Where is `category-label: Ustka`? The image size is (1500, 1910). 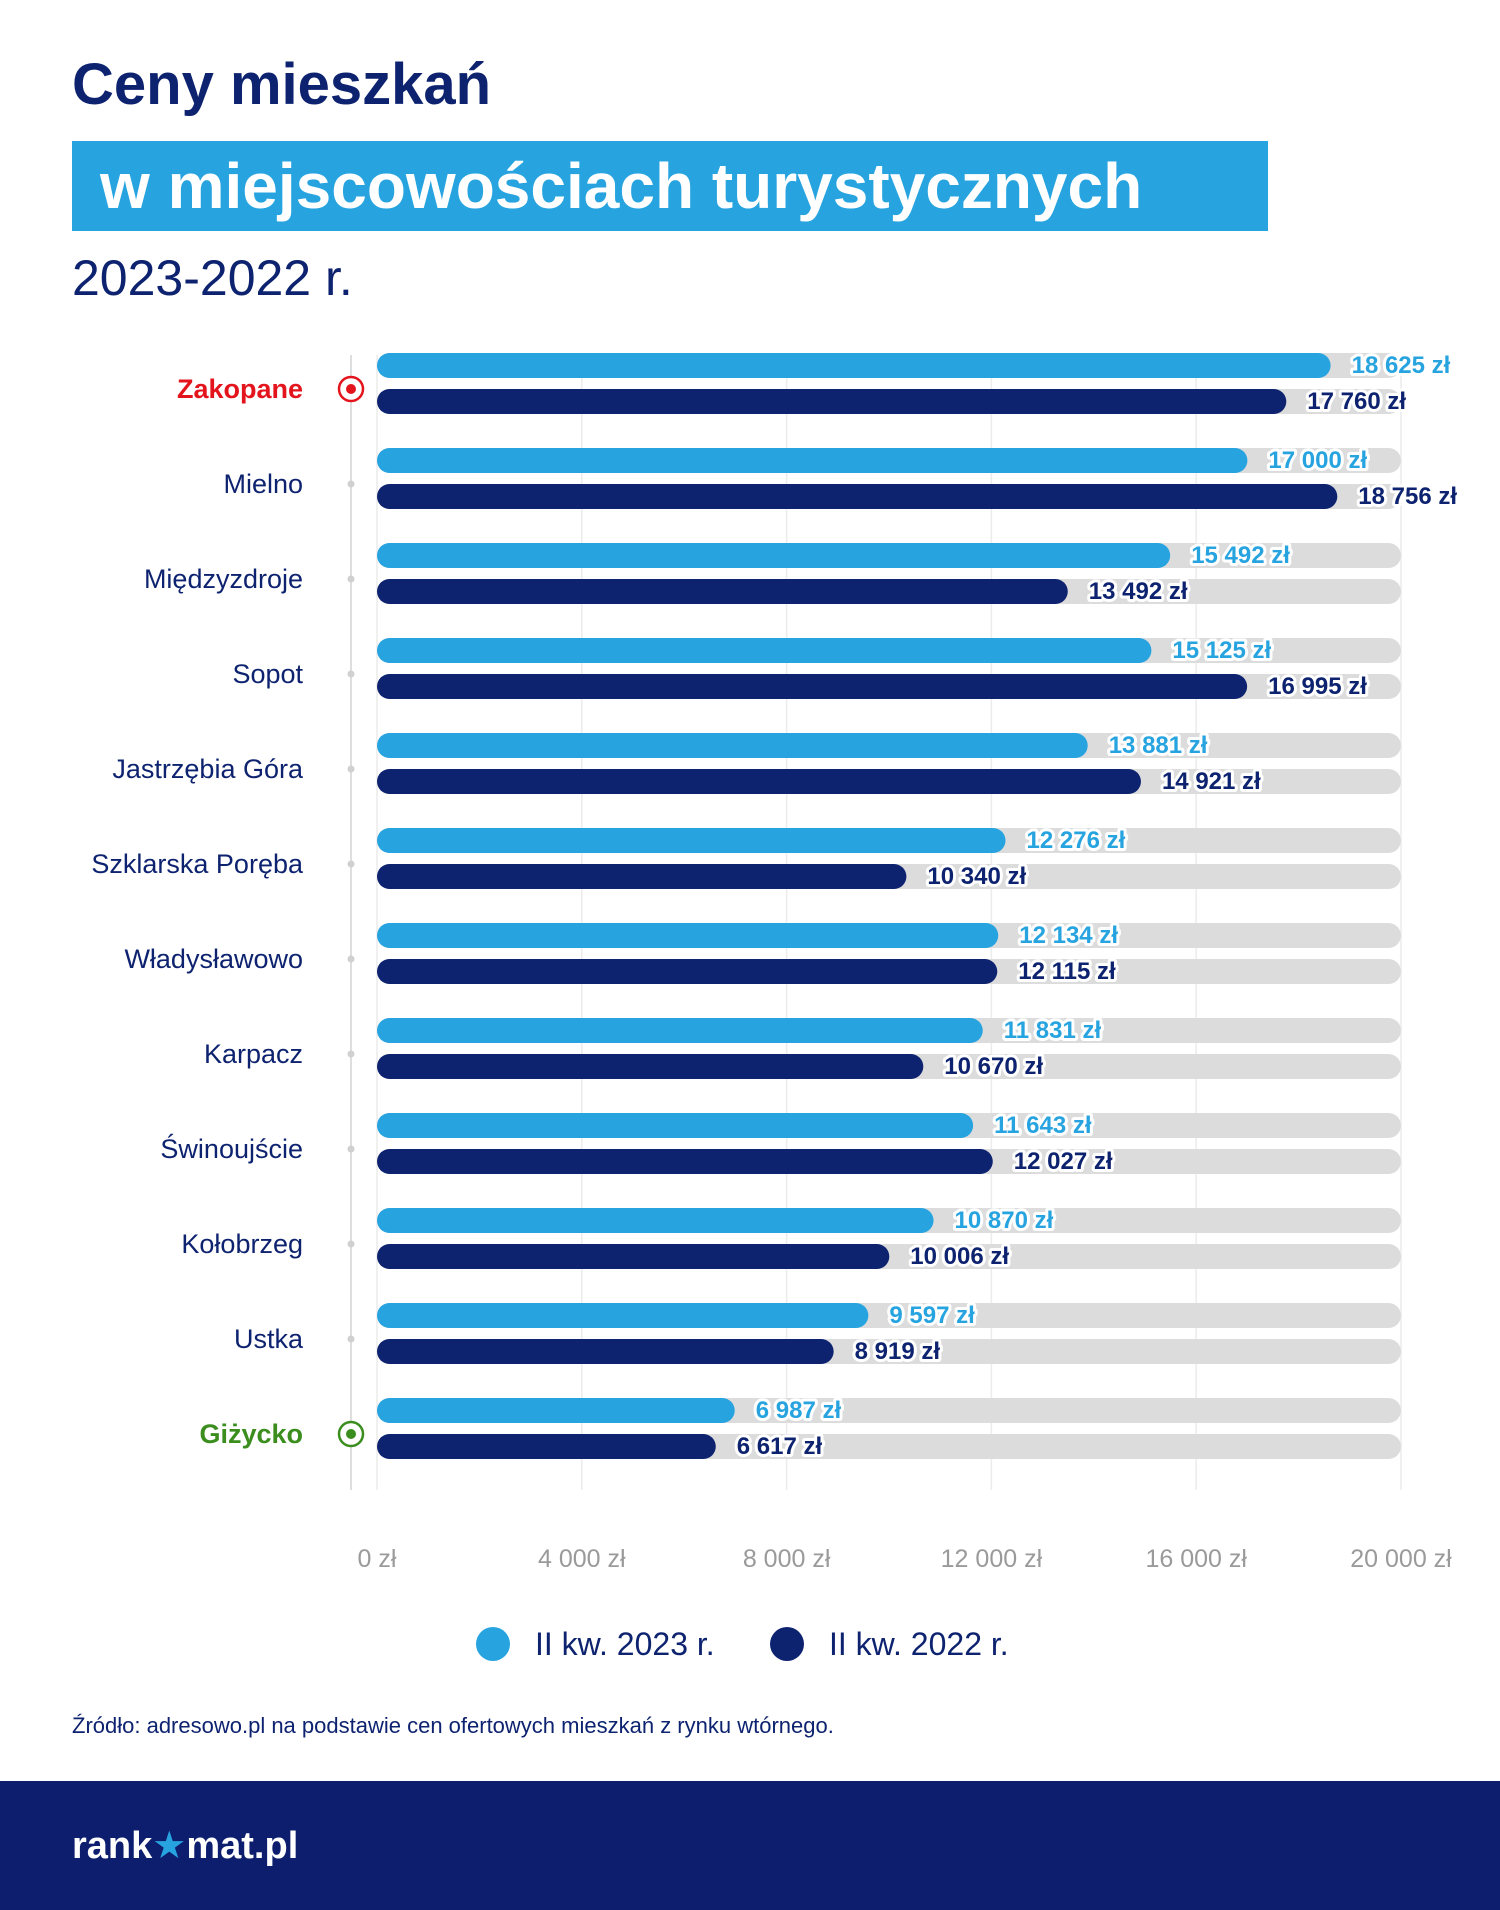
category-label: Ustka is located at coordinates (269, 1339).